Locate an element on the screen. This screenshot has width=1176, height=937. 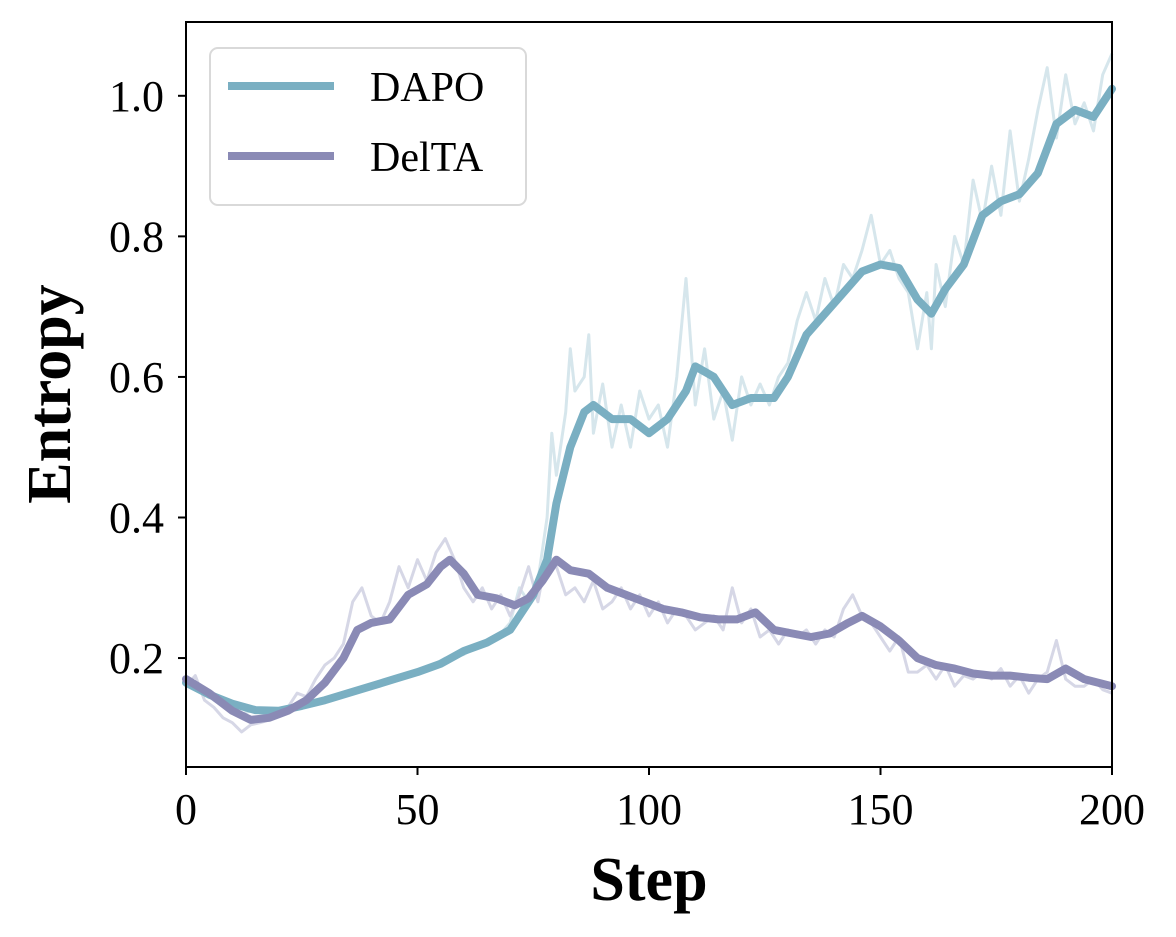
y-tick-label: 0.4 is located at coordinates (136, 517).